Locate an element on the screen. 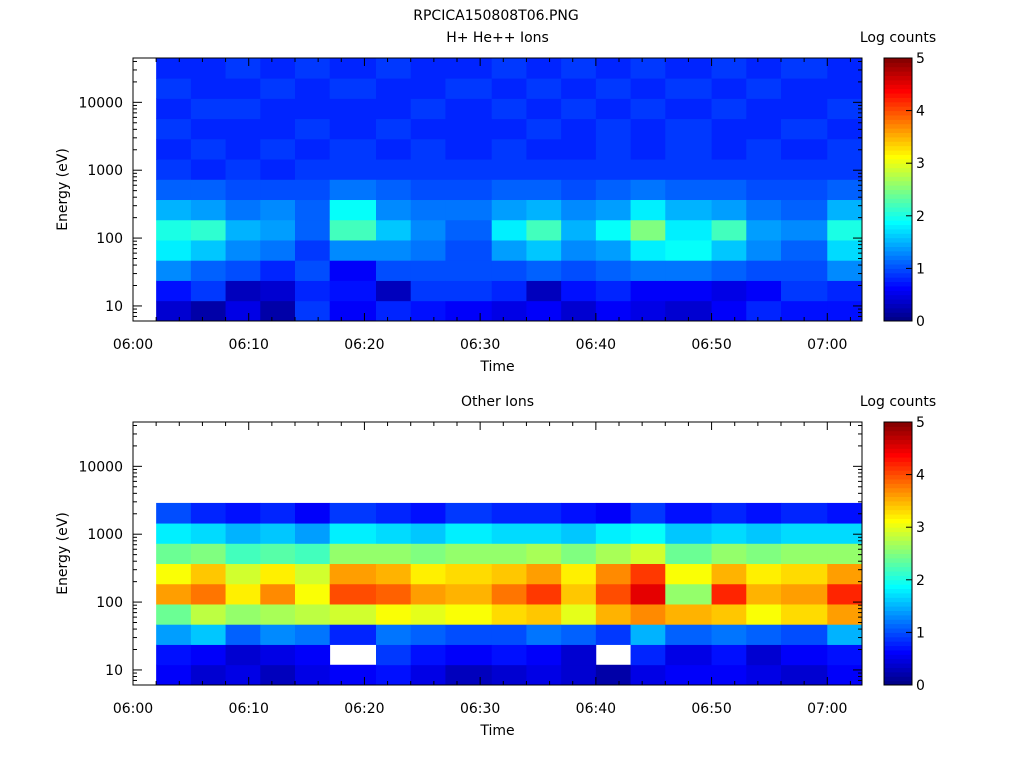 The width and height of the screenshot is (1024, 768). y-axis-label: Energy (eV) is located at coordinates (63, 553).